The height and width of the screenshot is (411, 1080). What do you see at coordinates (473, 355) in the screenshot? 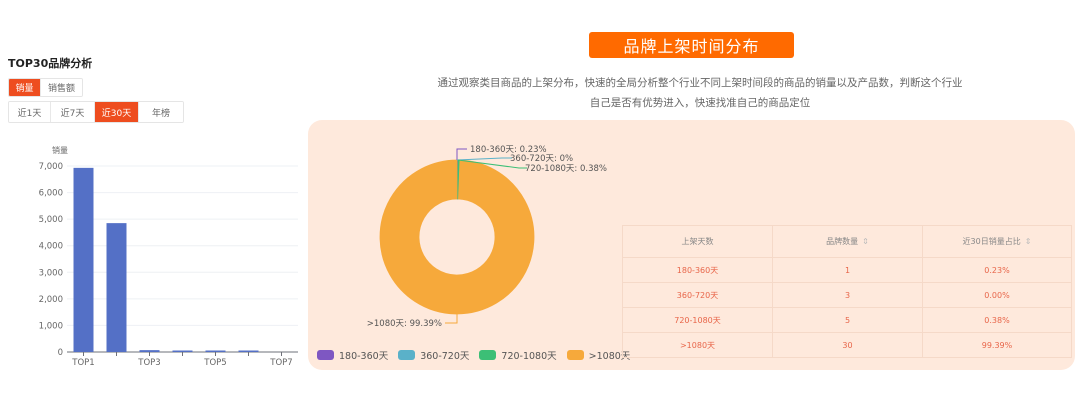
I see `donut-legend: 180-360天 360-720天 720-1080天 >1080天` at bounding box center [473, 355].